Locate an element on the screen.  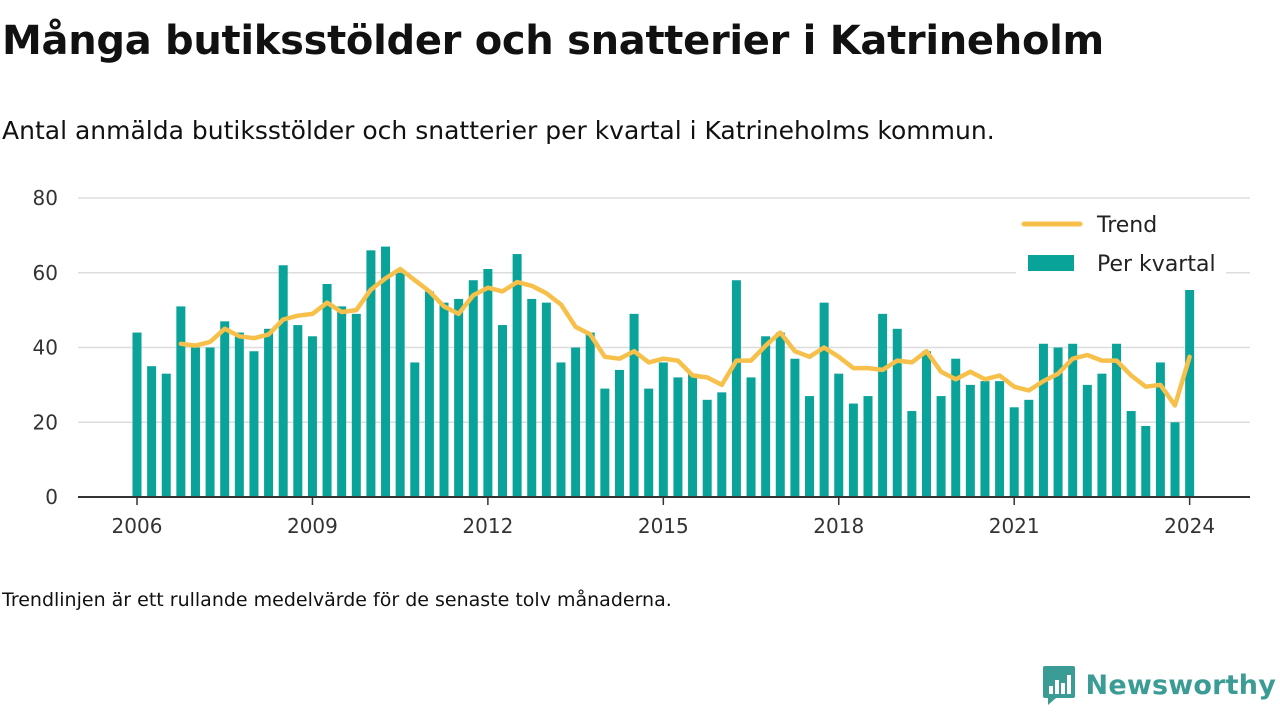
legend-bar-label: Per kvartal is located at coordinates (1156, 264).